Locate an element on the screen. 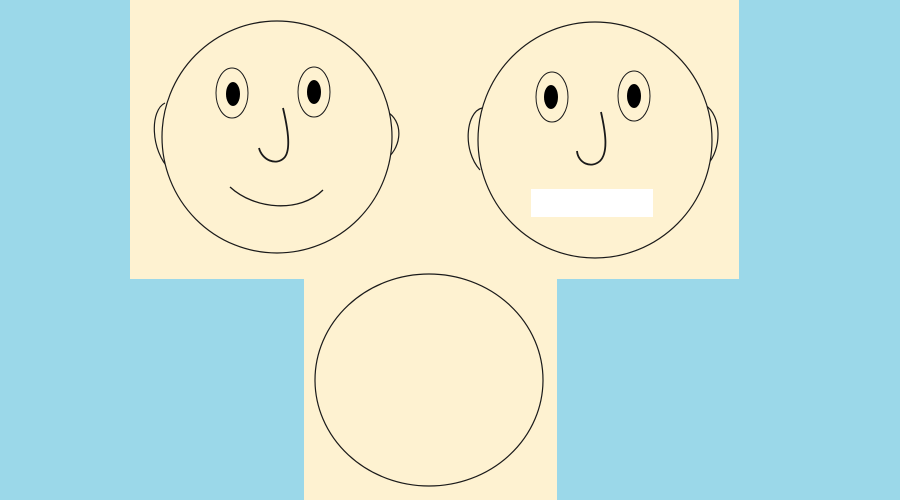  face-blank-mouth is located at coordinates (593, 140).